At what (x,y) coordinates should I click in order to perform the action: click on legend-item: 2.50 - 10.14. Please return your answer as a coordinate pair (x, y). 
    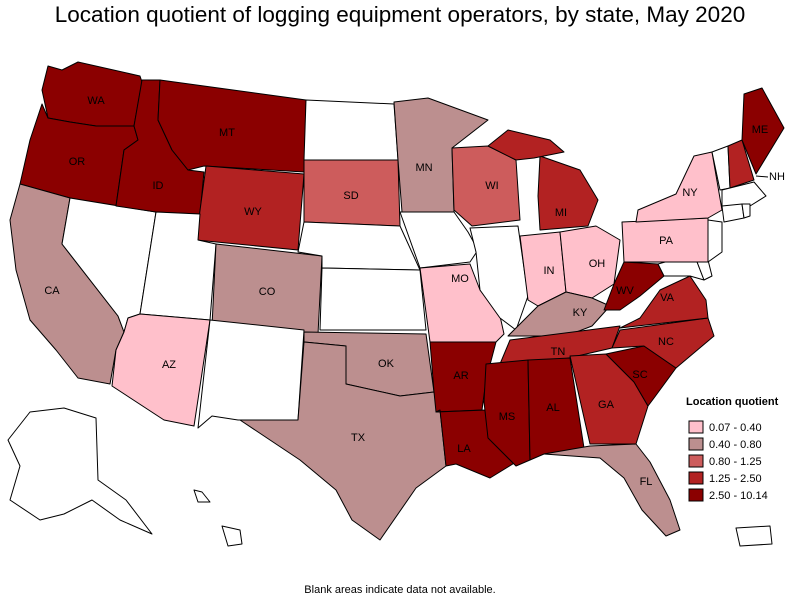
    Looking at the image, I should click on (728, 495).